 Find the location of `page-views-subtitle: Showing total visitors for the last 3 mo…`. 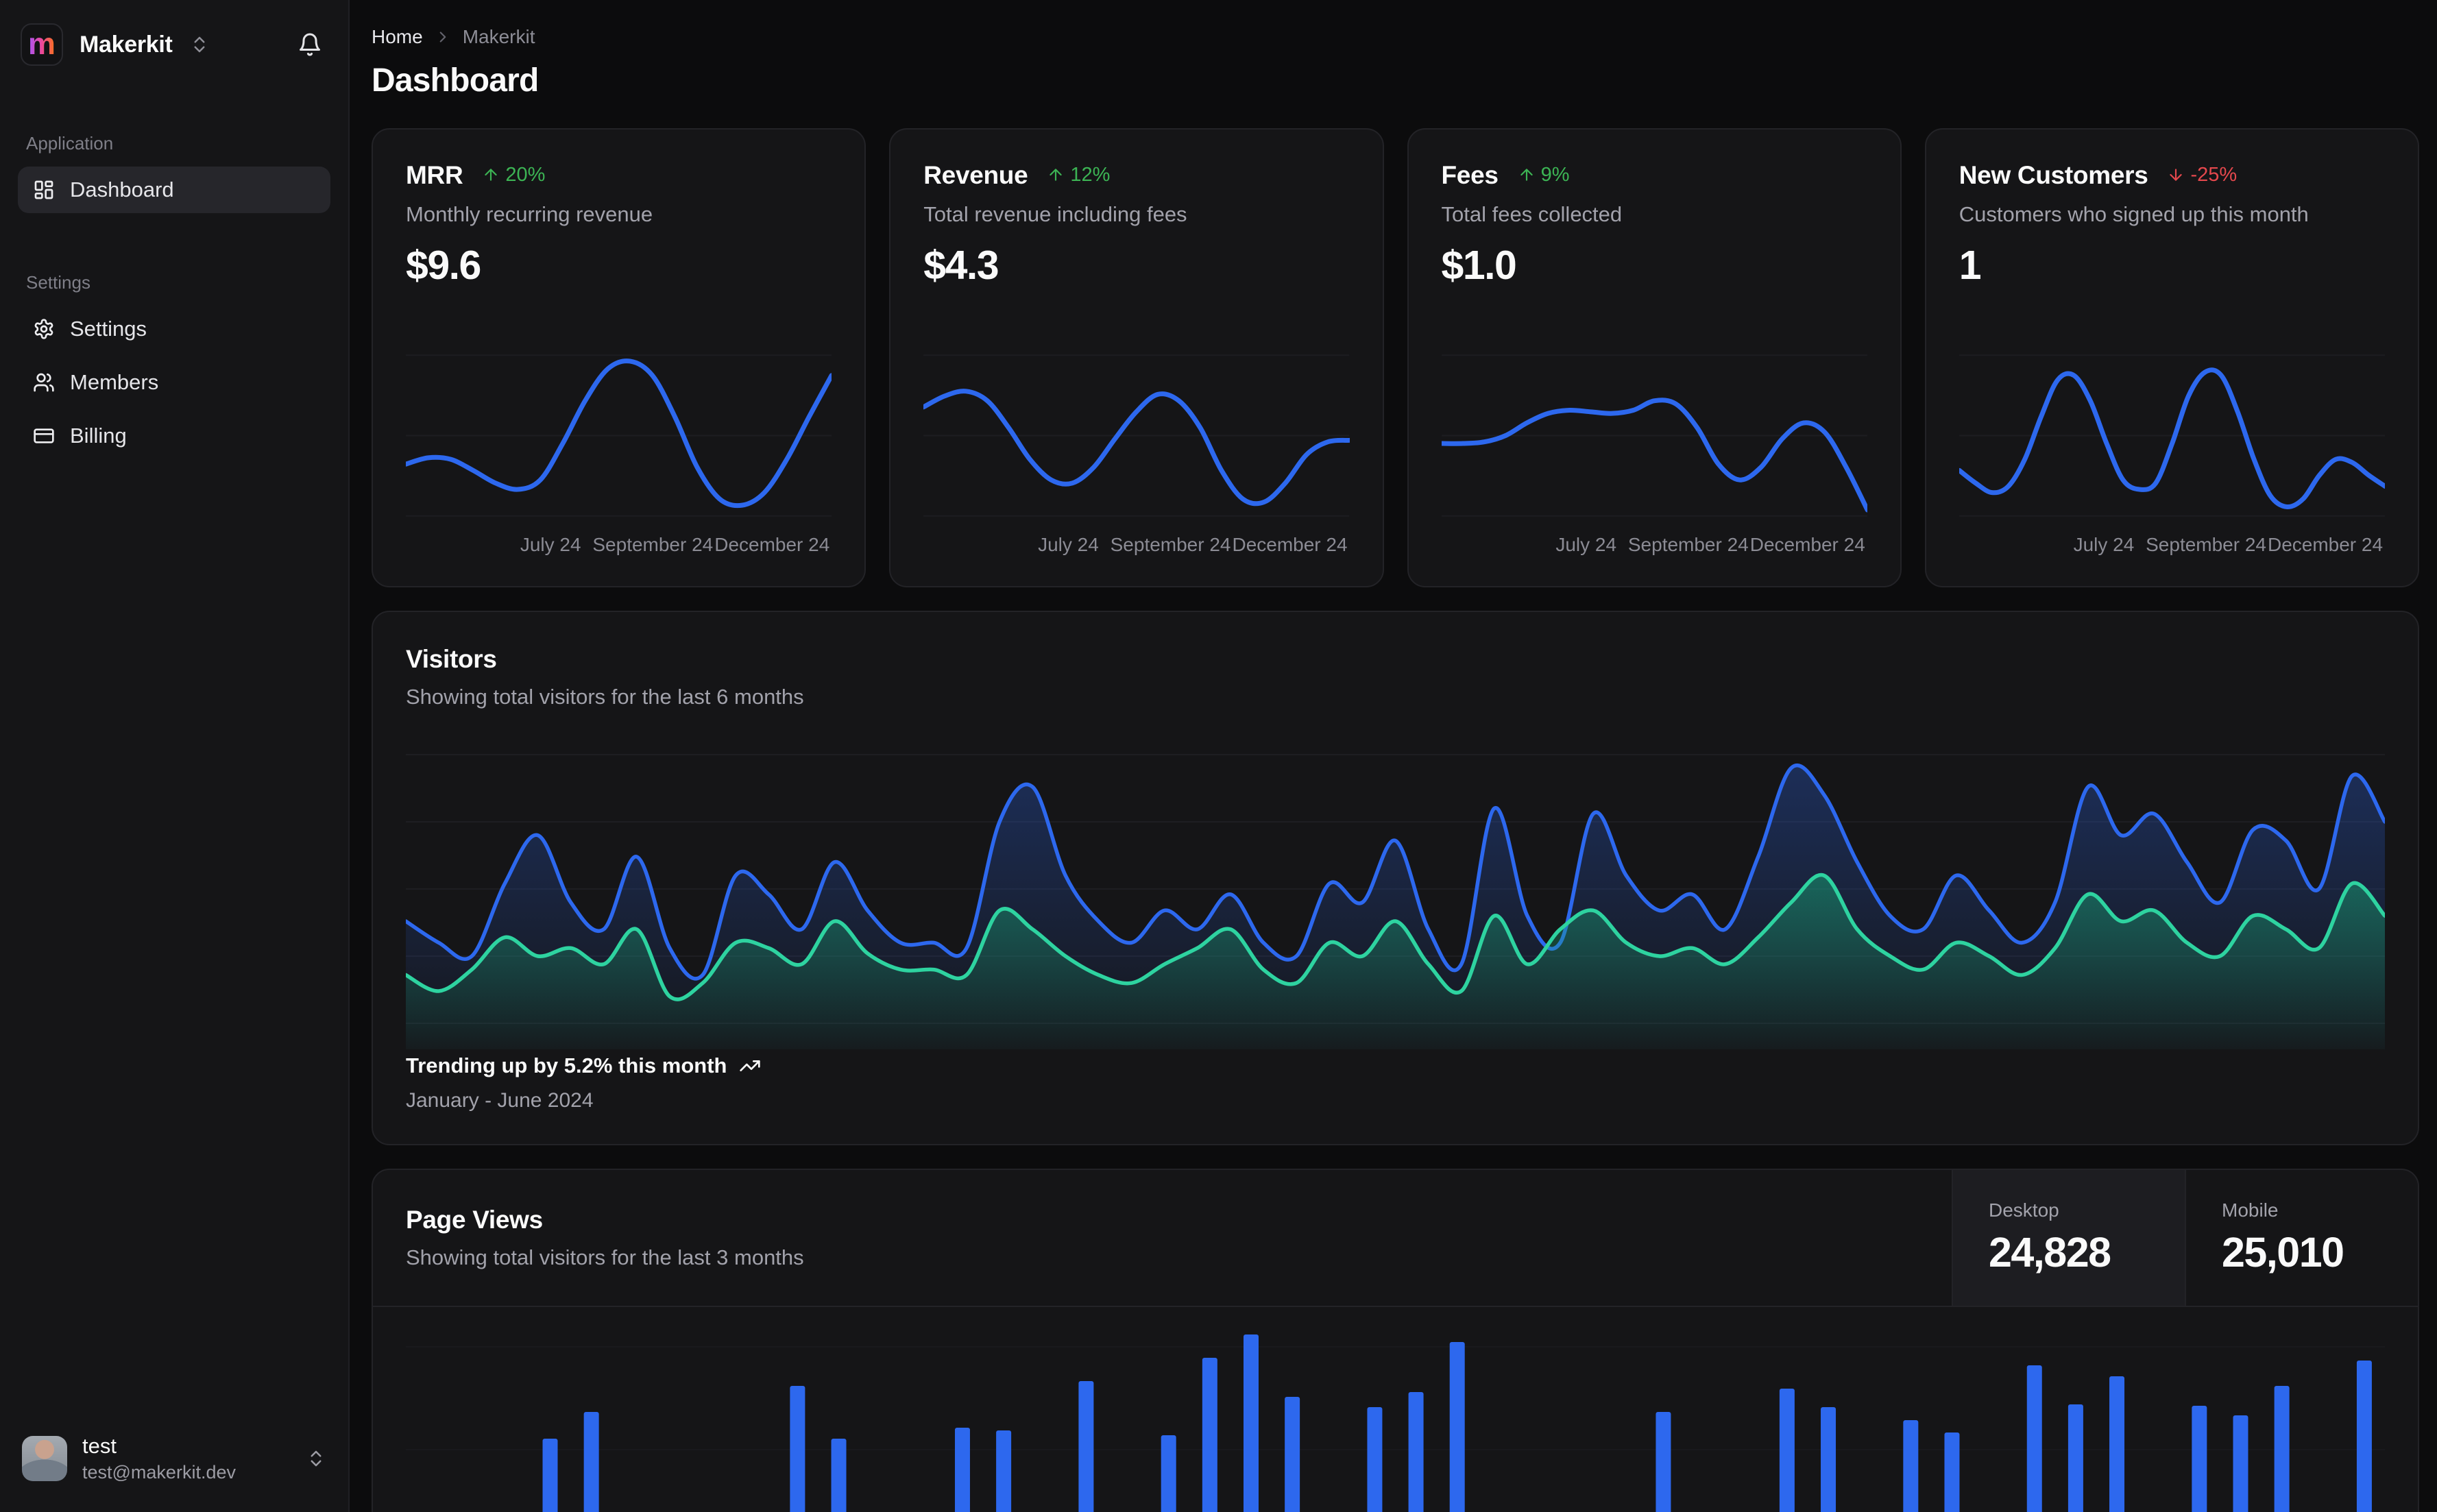

page-views-subtitle: Showing total visitors for the last 3 mo… is located at coordinates (605, 1257).